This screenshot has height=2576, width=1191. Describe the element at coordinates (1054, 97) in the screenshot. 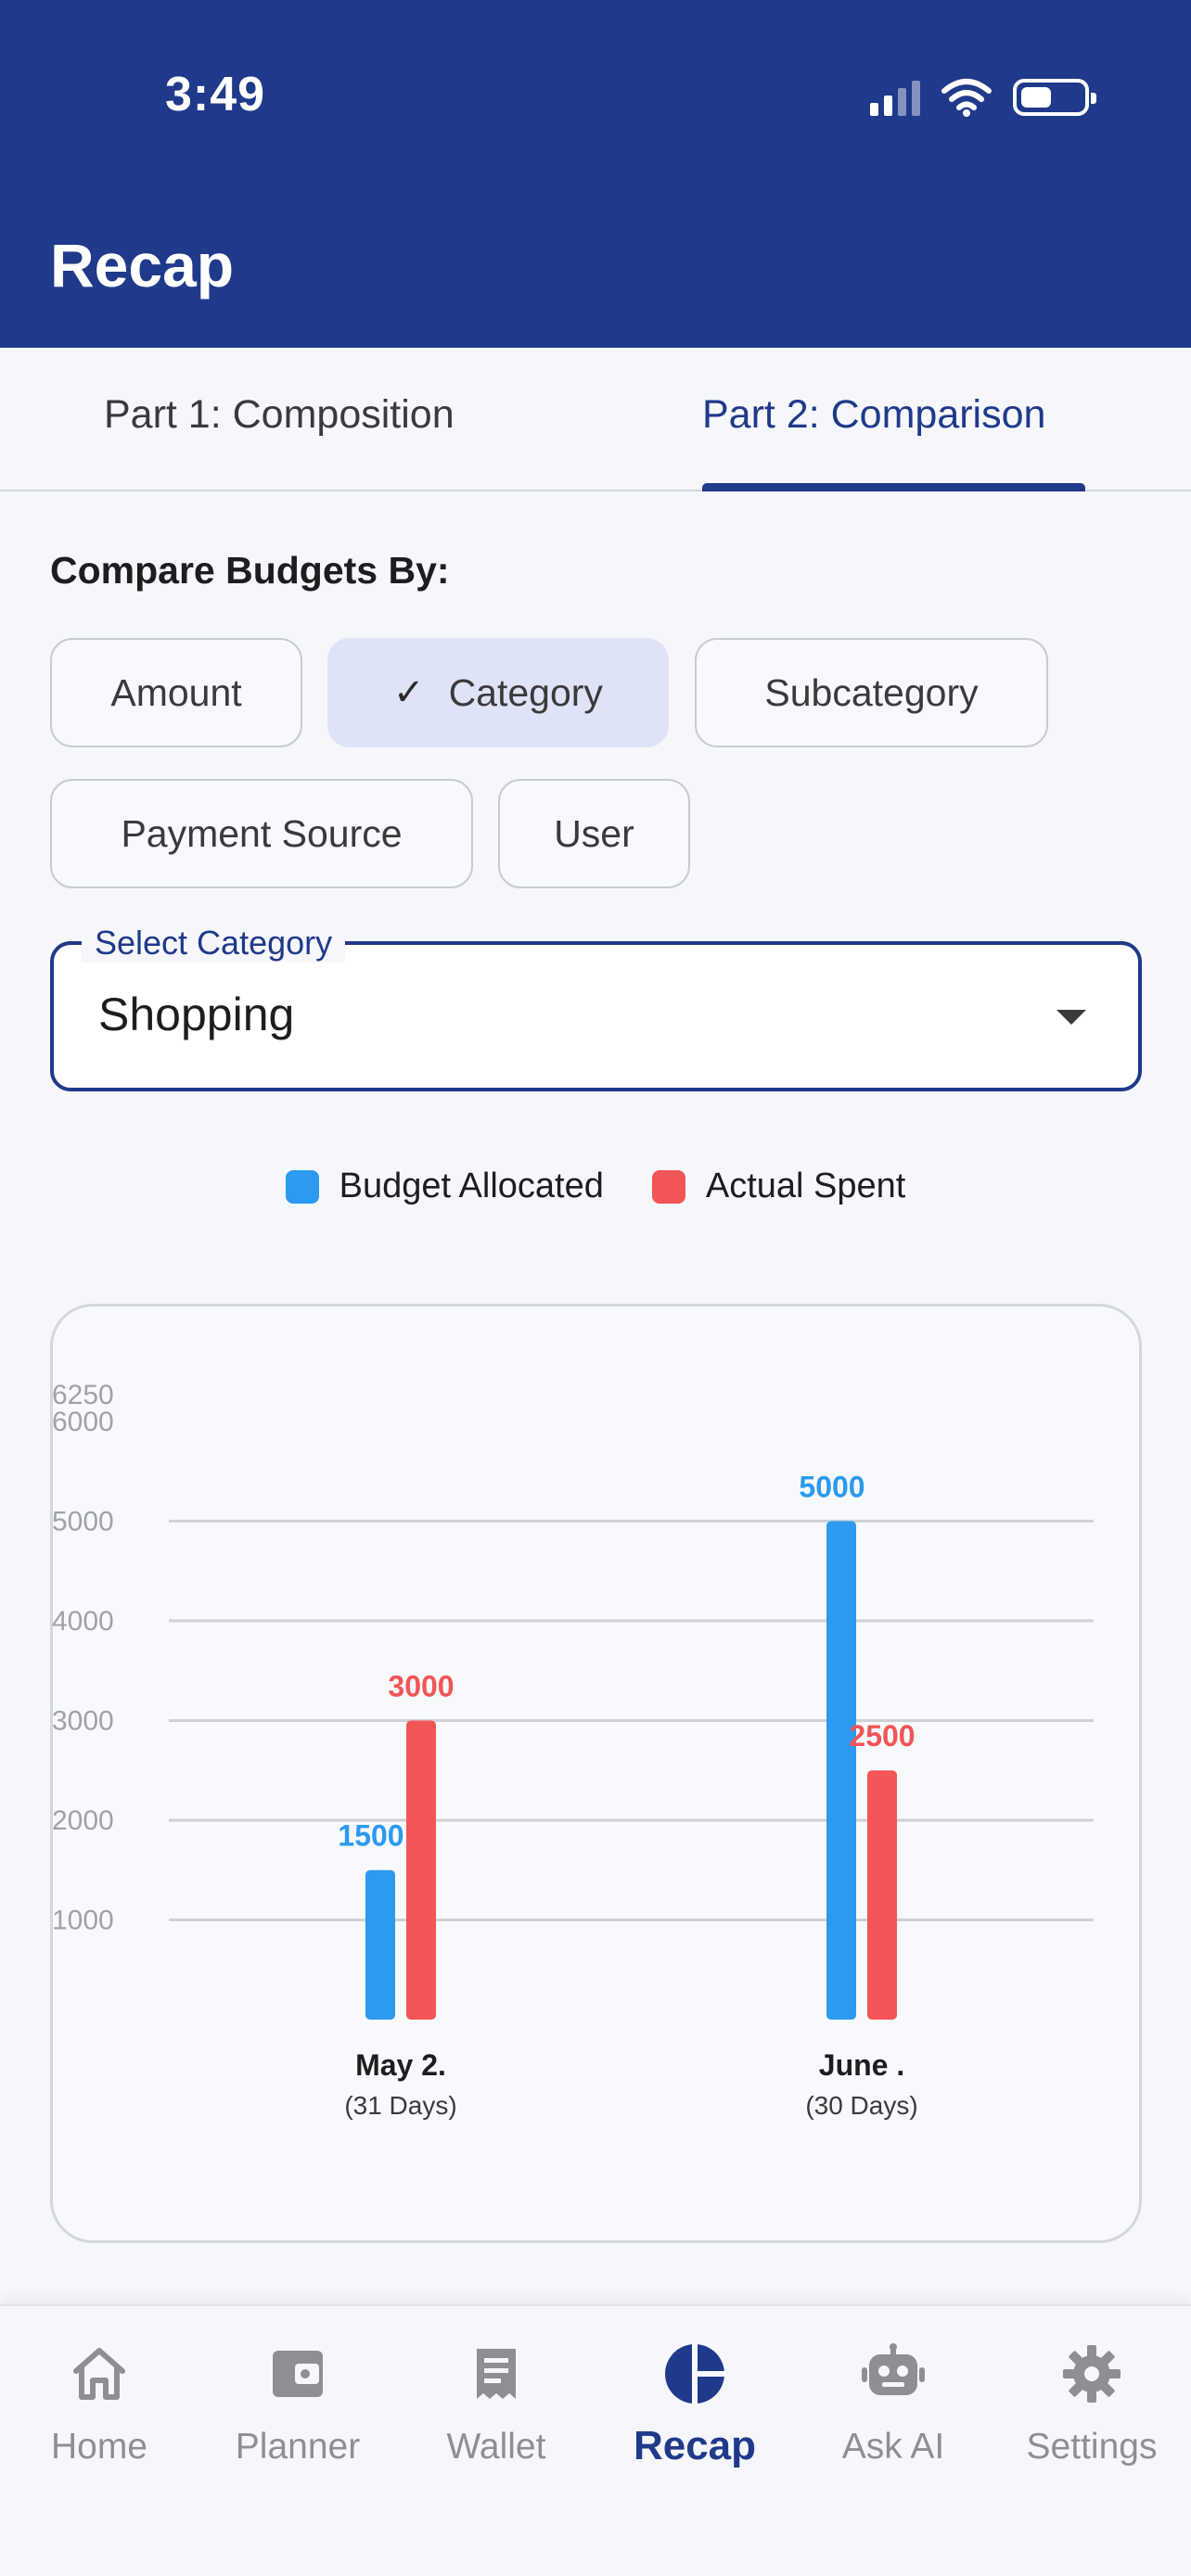

I see `battery-icon` at that location.